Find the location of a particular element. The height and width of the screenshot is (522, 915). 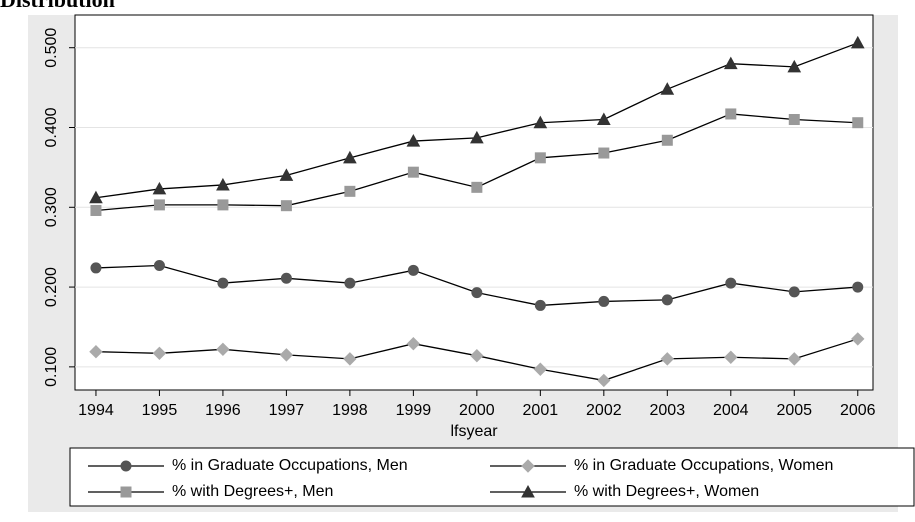

x-tick-label: 2002 is located at coordinates (604, 410).